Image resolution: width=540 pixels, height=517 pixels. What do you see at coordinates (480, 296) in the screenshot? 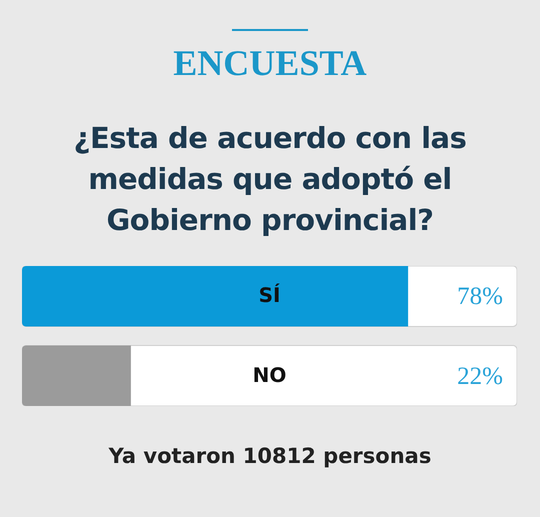
I see `data-label: 78%` at bounding box center [480, 296].